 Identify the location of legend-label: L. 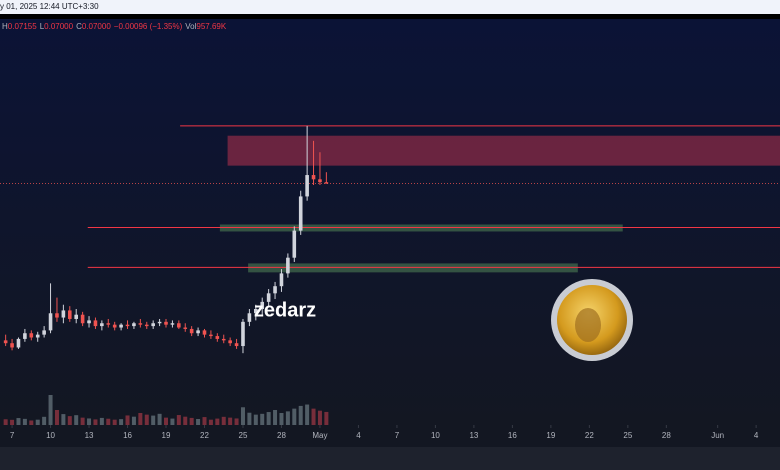
(42, 26).